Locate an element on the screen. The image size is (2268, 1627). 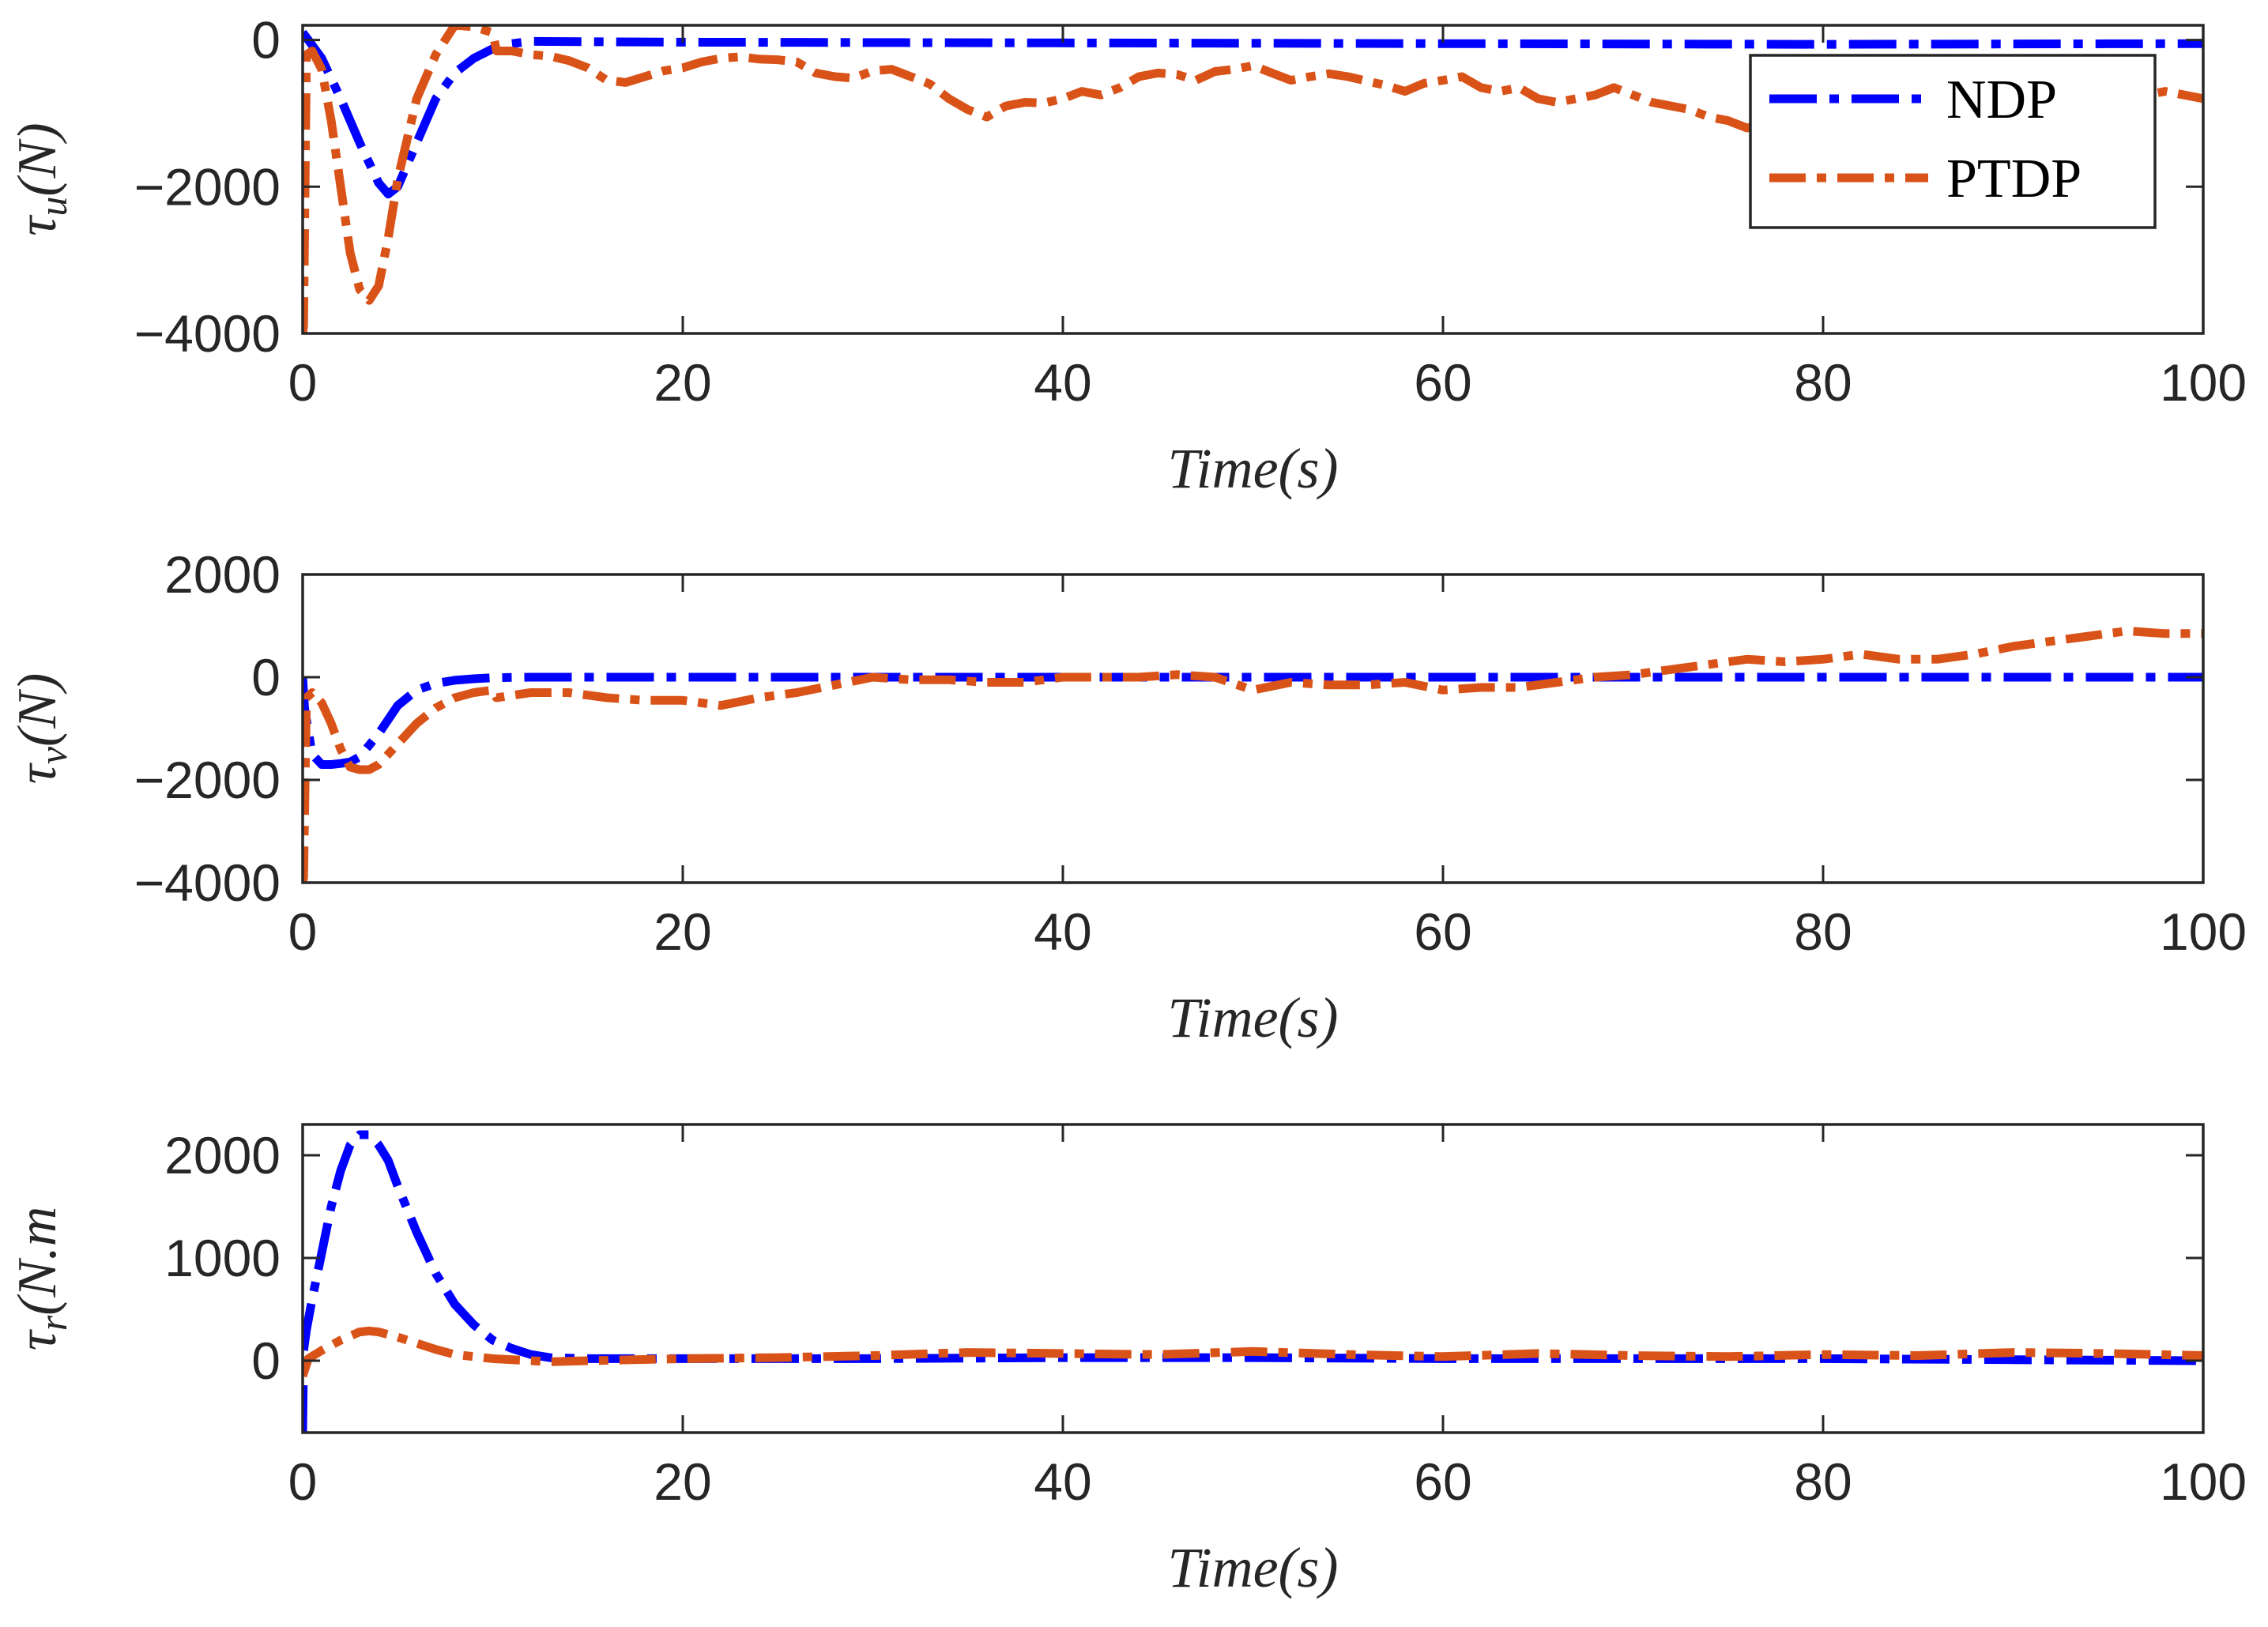
legend: NDP PTDP is located at coordinates (1953, 142).